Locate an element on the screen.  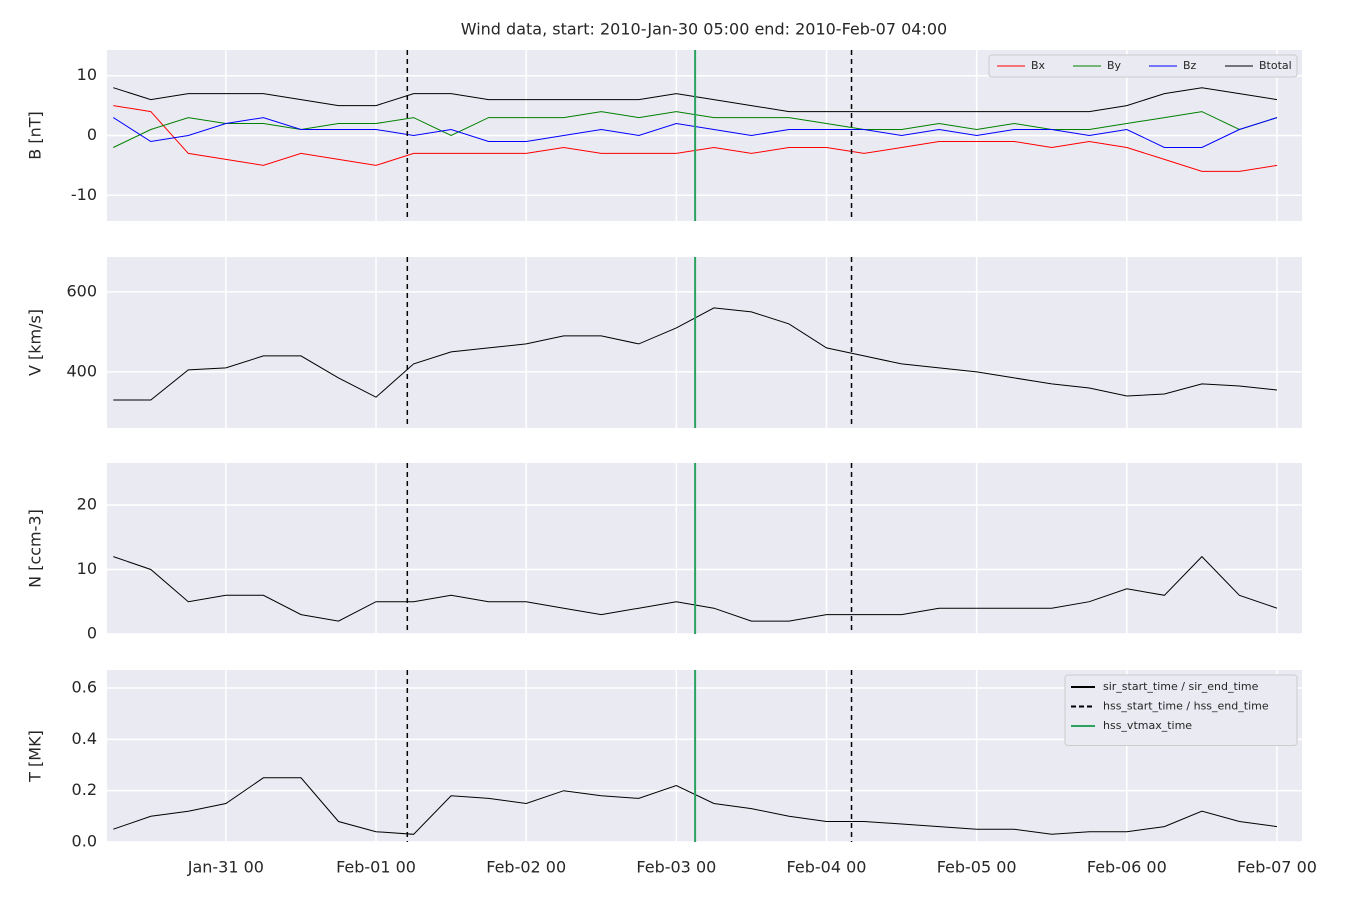
y-tick-label: 400 is located at coordinates (81, 370).